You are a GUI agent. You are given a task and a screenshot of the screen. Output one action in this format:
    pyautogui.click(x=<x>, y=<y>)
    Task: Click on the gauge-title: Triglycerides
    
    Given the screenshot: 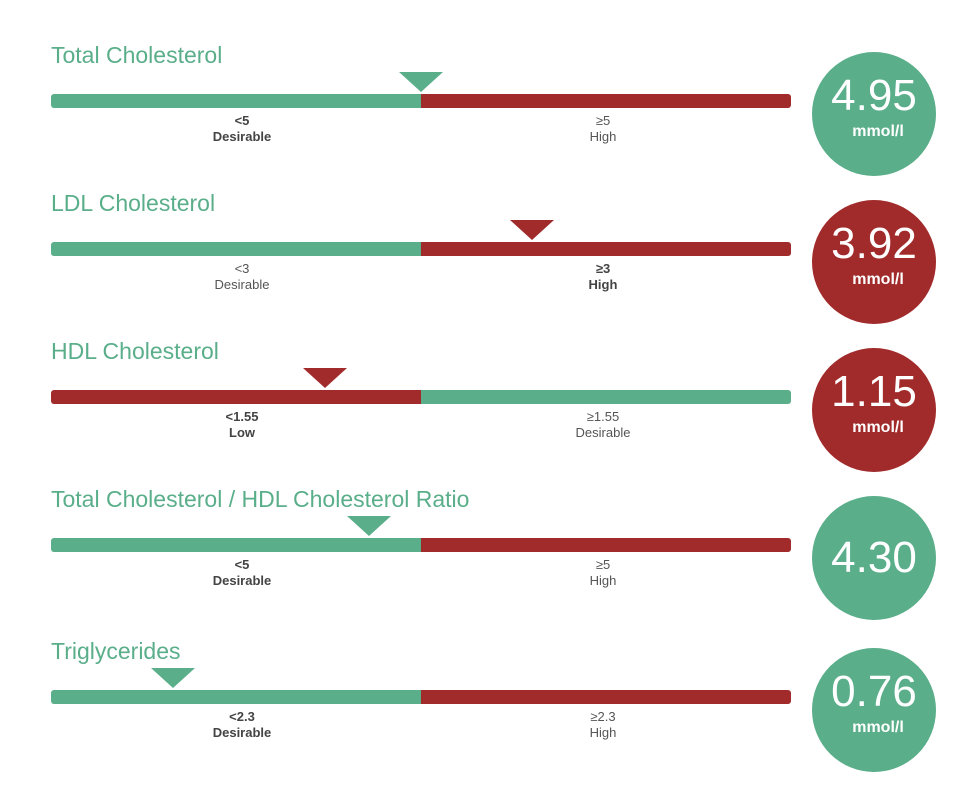 What is the action you would take?
    pyautogui.click(x=116, y=651)
    